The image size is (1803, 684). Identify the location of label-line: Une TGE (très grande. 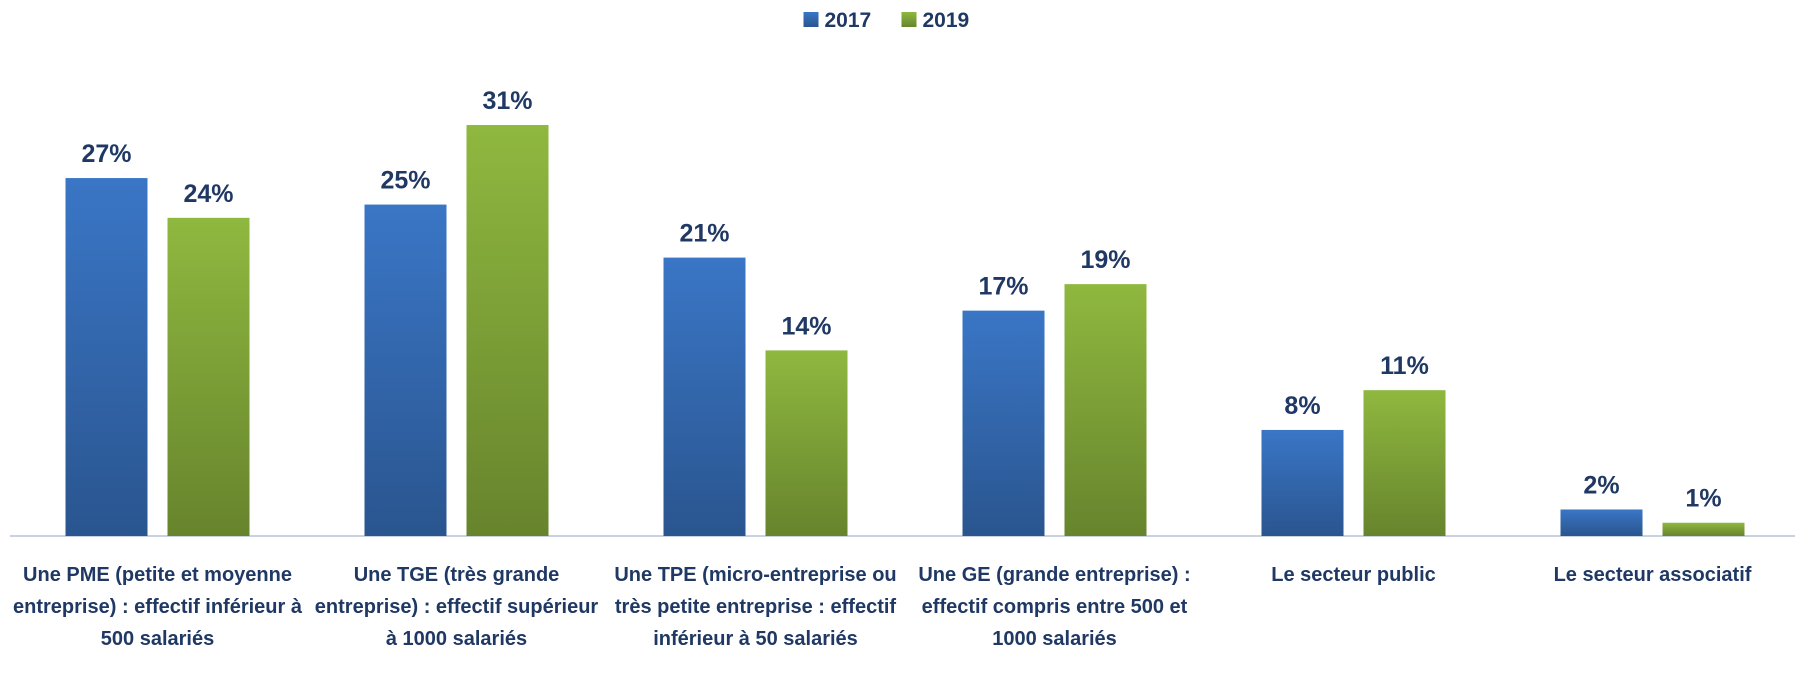
(457, 575).